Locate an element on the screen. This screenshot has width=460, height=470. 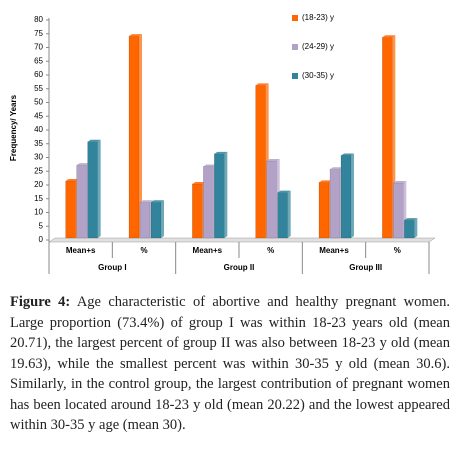
legend-label: (30-35) y is located at coordinates (318, 75).